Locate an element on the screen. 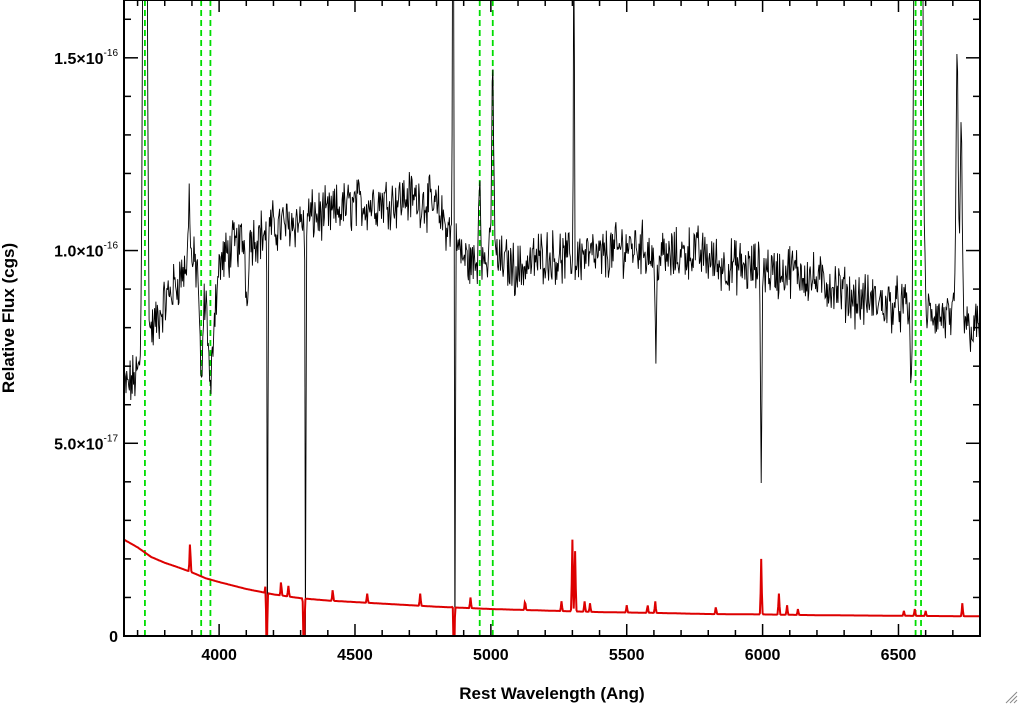 The width and height of the screenshot is (1020, 706). x-tick-label-5: 6500 is located at coordinates (899, 655).